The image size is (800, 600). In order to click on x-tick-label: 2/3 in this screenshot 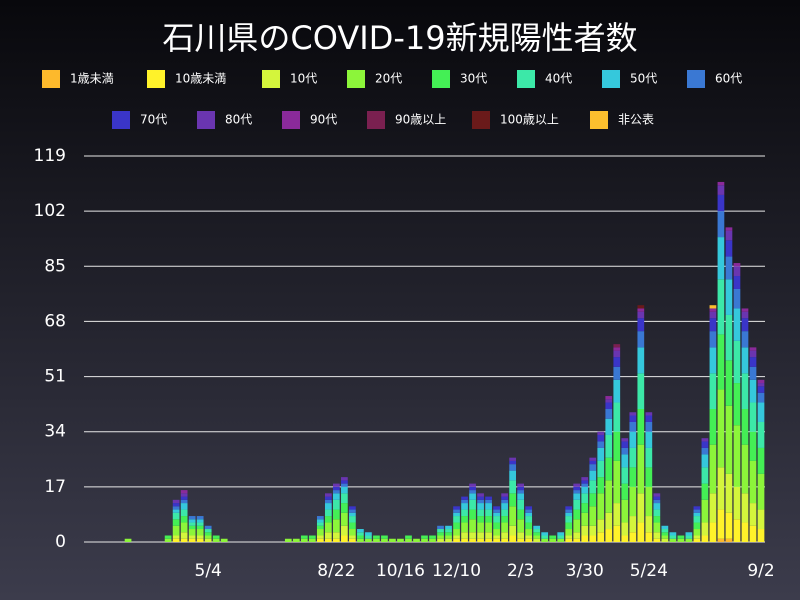, I will do `click(520, 571)`.